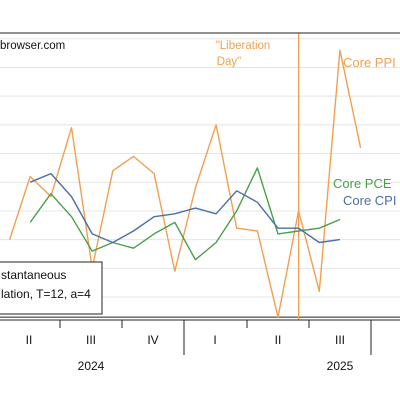 The width and height of the screenshot is (400, 400). What do you see at coordinates (229, 62) in the screenshot?
I see `vline-label-line2: Day"` at bounding box center [229, 62].